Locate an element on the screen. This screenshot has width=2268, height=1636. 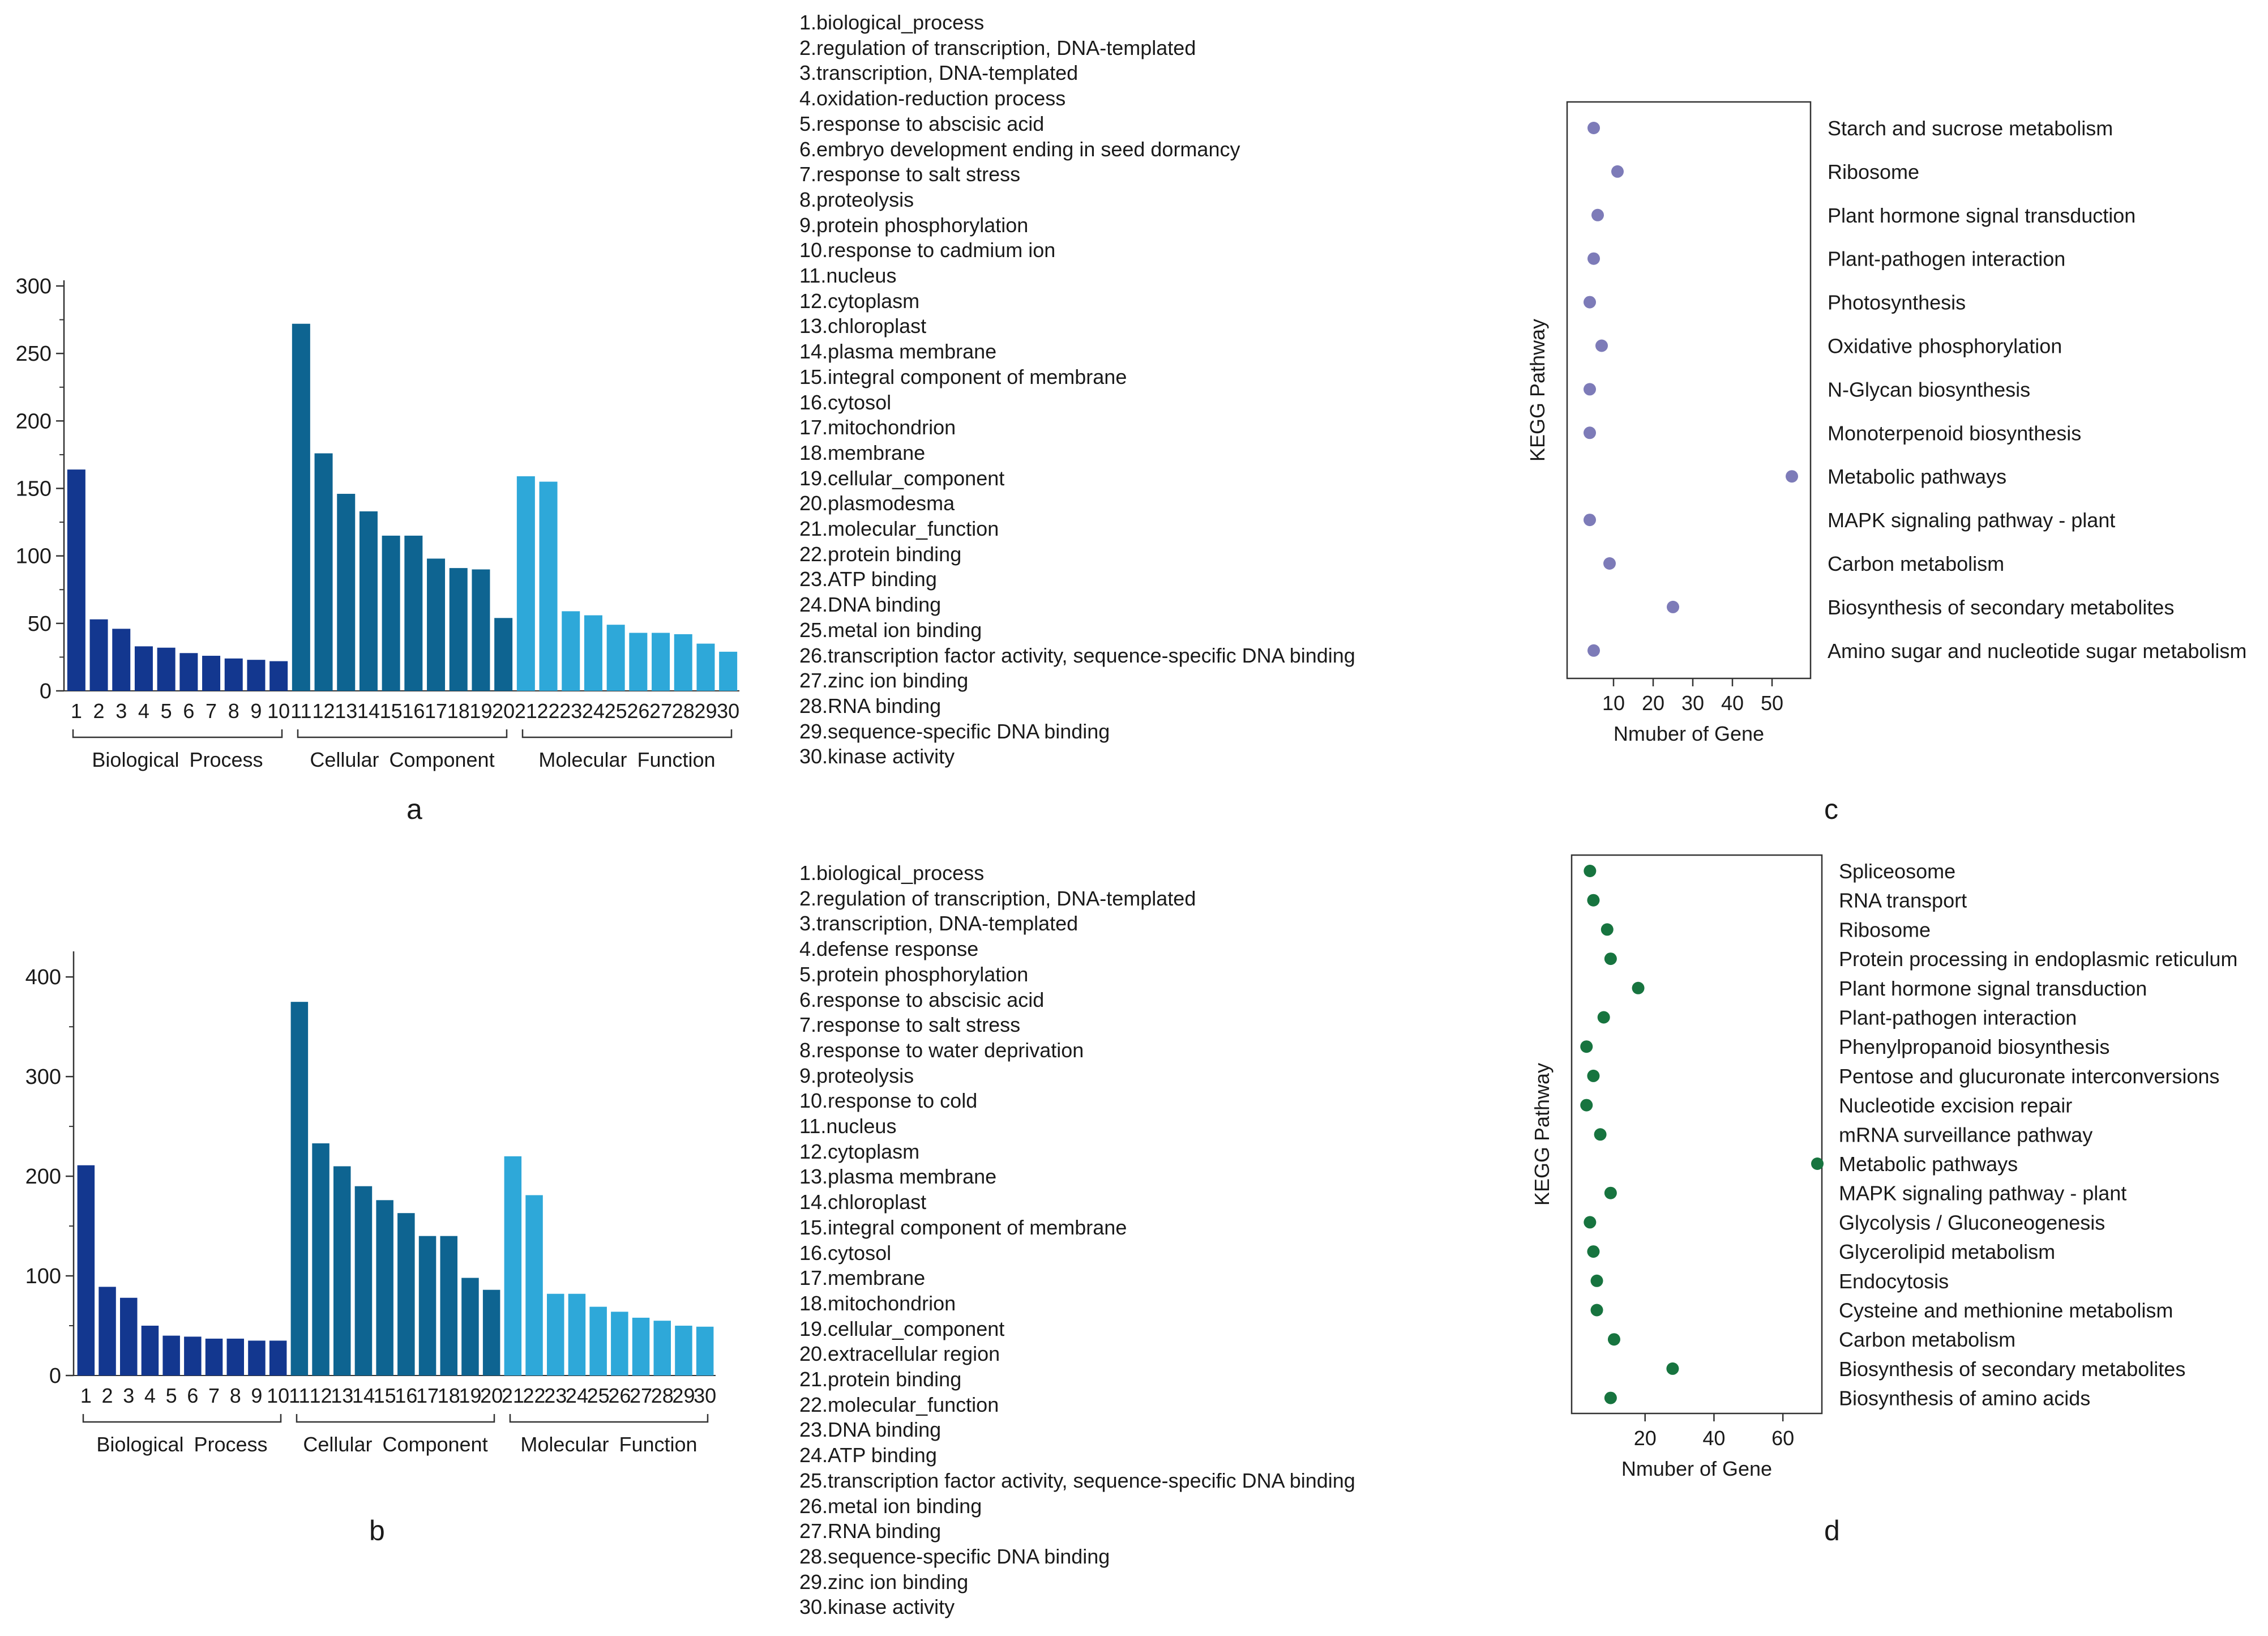
x-tick-label: 4 is located at coordinates (150, 1396).